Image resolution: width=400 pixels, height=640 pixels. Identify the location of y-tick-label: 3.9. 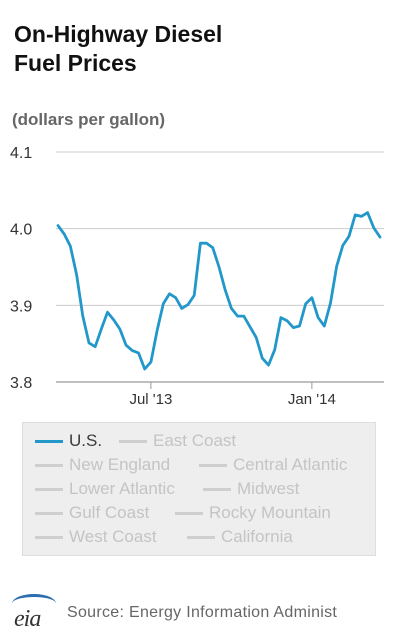
(21, 306).